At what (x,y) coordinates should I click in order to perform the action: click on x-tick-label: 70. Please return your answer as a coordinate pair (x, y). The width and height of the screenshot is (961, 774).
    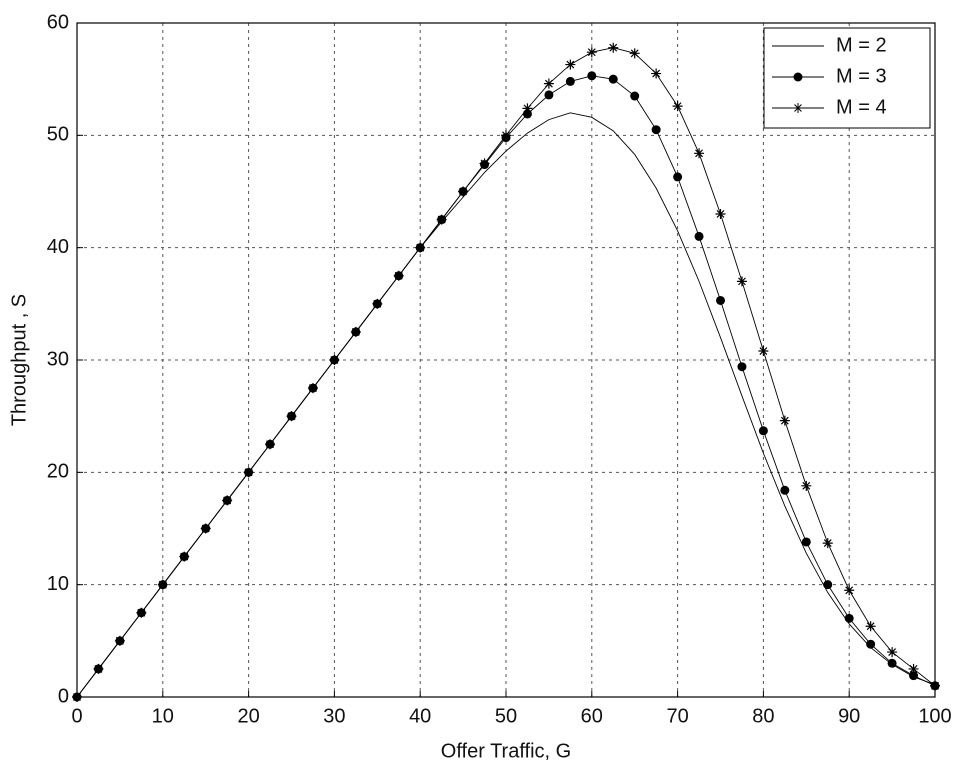
    Looking at the image, I should click on (677, 716).